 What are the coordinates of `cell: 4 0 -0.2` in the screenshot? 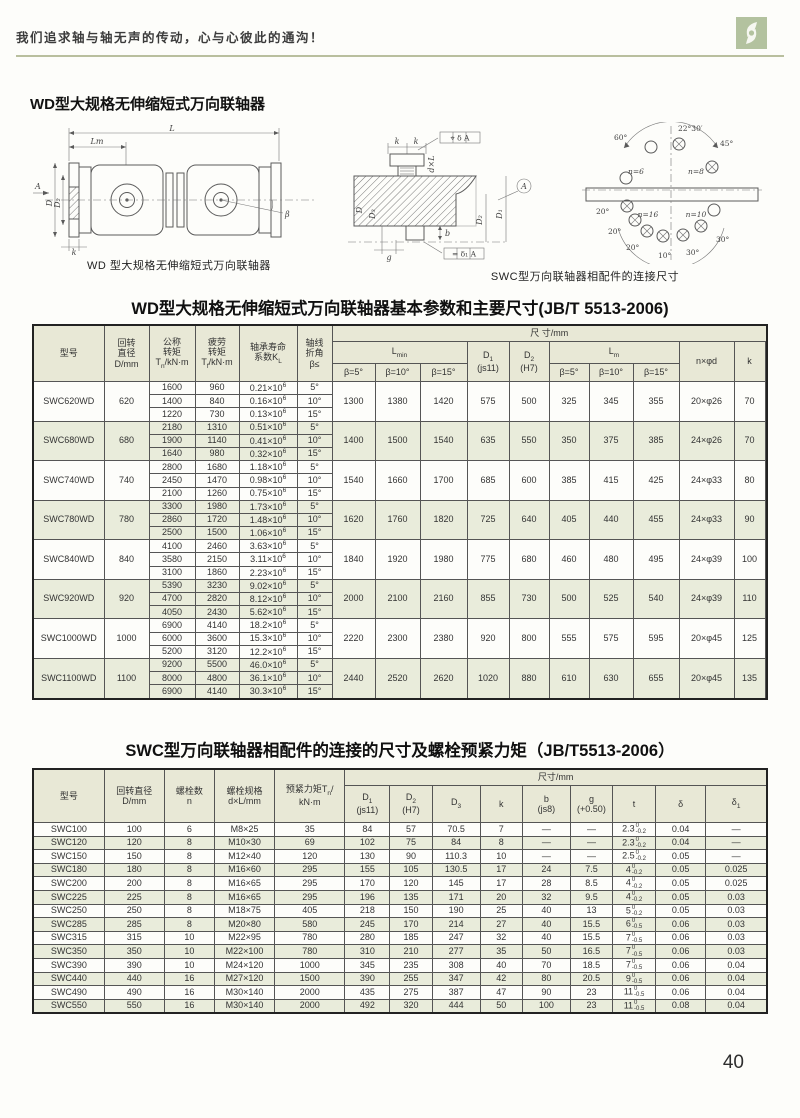 It's located at (634, 883).